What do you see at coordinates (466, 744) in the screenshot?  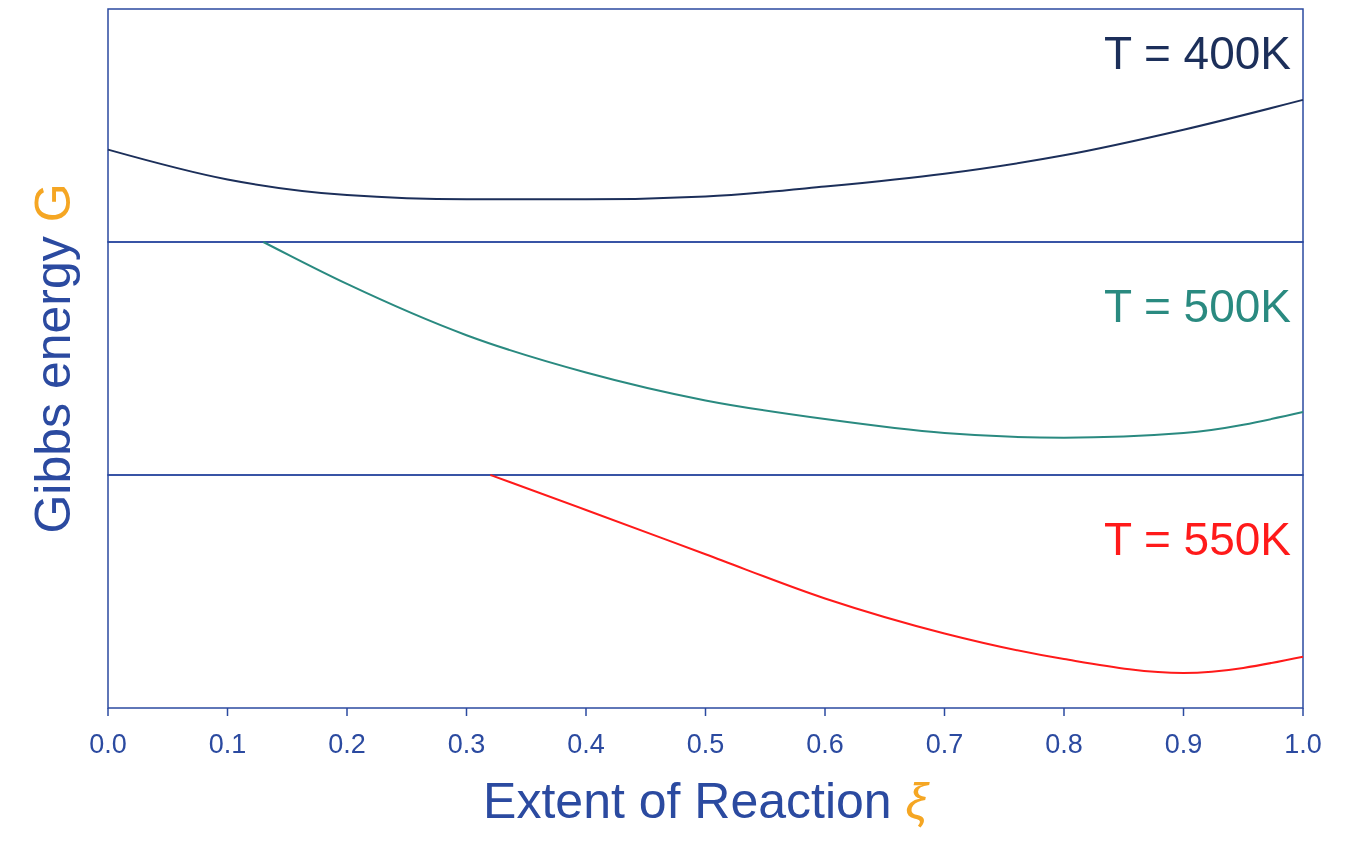 I see `x-tick-label: 0.3` at bounding box center [466, 744].